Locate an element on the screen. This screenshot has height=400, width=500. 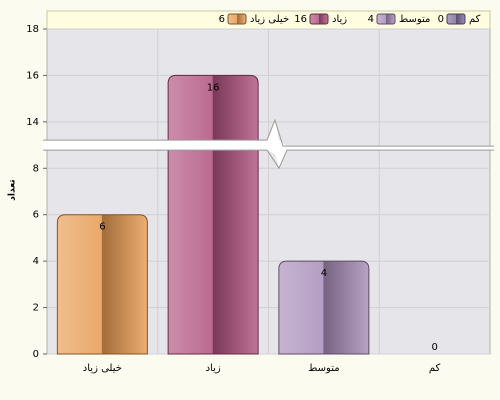
y-tick-label: 16 is located at coordinates (32, 75).